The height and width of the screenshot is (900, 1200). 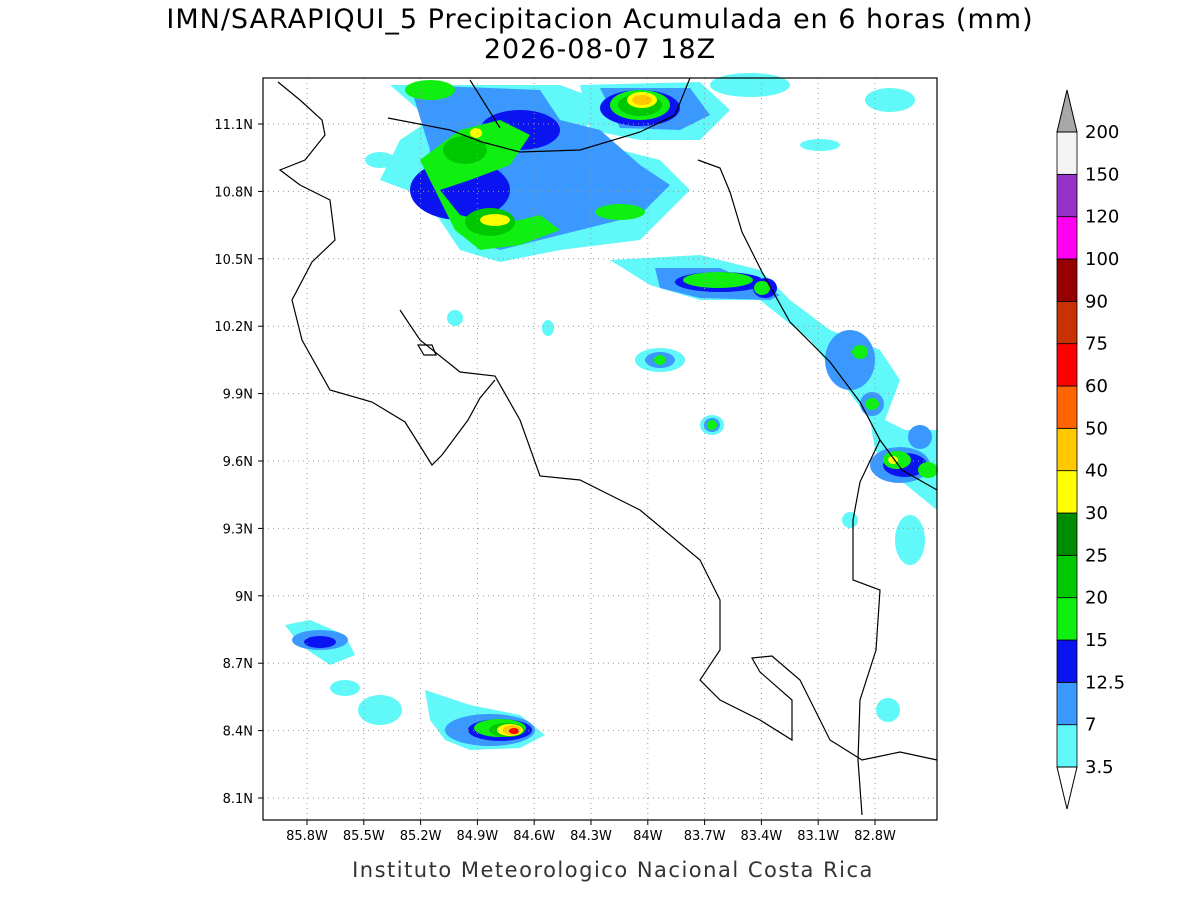 What do you see at coordinates (238, 732) in the screenshot?
I see `lat-label: 8.4N` at bounding box center [238, 732].